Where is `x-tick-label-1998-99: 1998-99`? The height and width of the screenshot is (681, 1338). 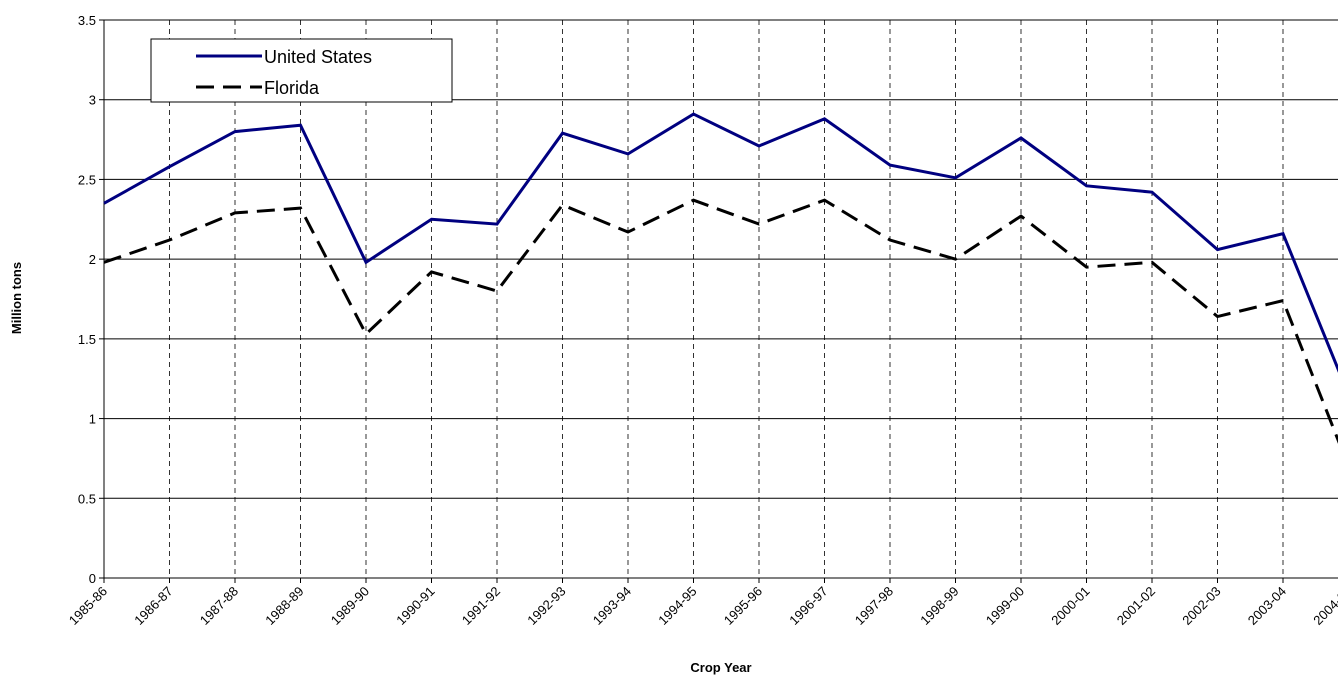 x-tick-label-1998-99: 1998-99 is located at coordinates (939, 606).